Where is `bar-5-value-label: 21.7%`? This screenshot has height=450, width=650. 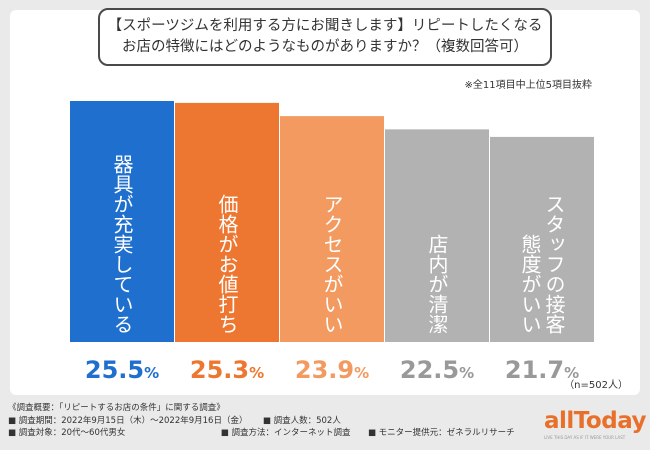 bar-5-value-label: 21.7% is located at coordinates (542, 370).